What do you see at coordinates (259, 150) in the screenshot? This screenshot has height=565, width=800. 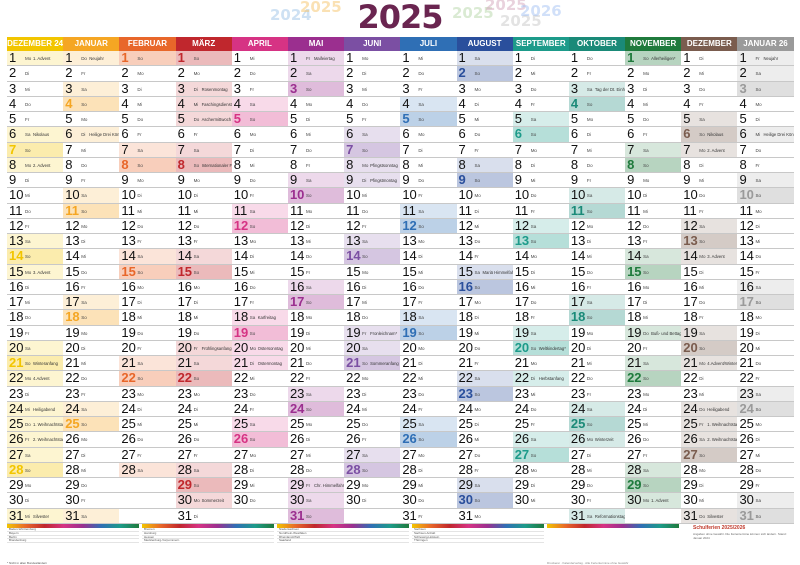 I see `day-cell: 7 Di` at bounding box center [259, 150].